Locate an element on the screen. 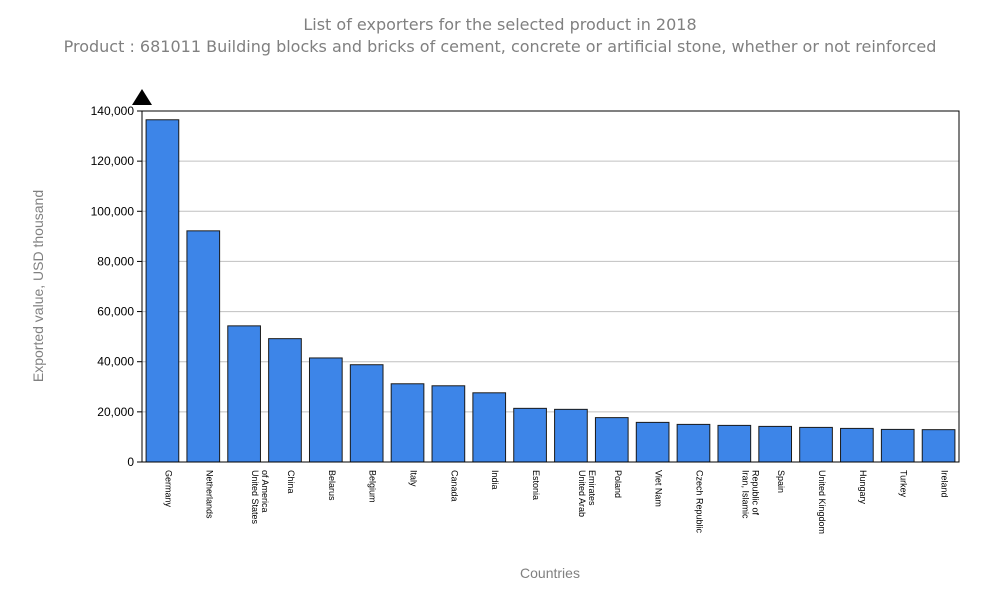 The image size is (1000, 600). x-category-label: Hungary is located at coordinates (863, 487).